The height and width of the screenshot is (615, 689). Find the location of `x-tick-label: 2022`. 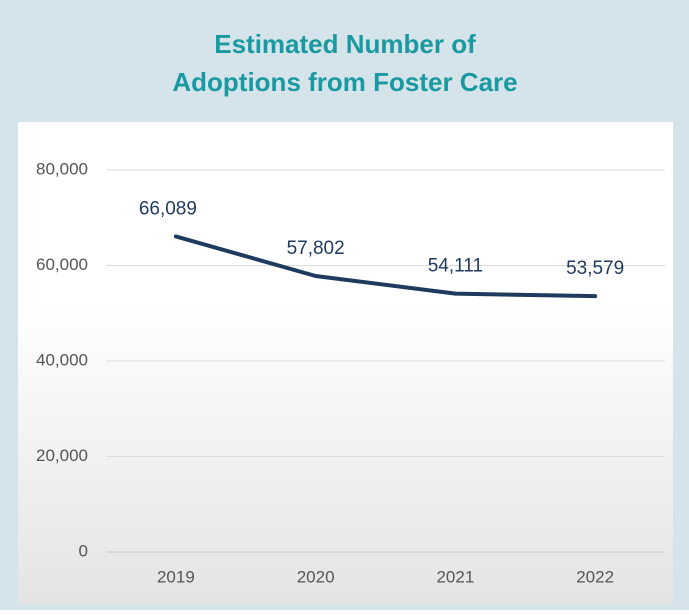

x-tick-label: 2022 is located at coordinates (595, 576).